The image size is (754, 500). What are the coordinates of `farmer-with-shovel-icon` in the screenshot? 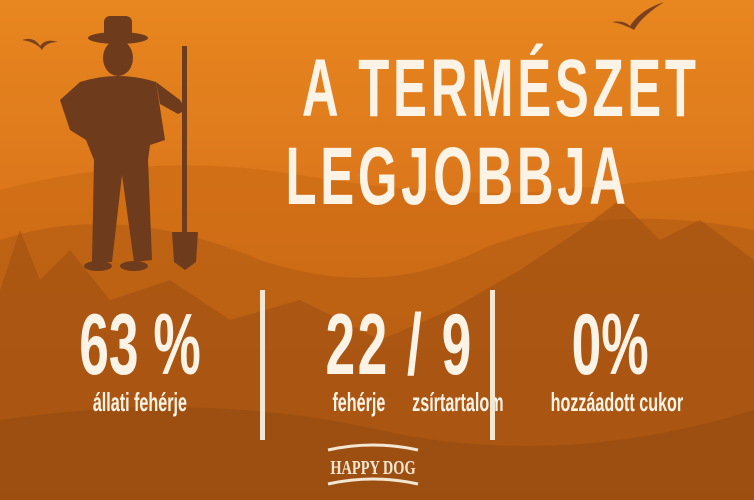 It's located at (129, 143).